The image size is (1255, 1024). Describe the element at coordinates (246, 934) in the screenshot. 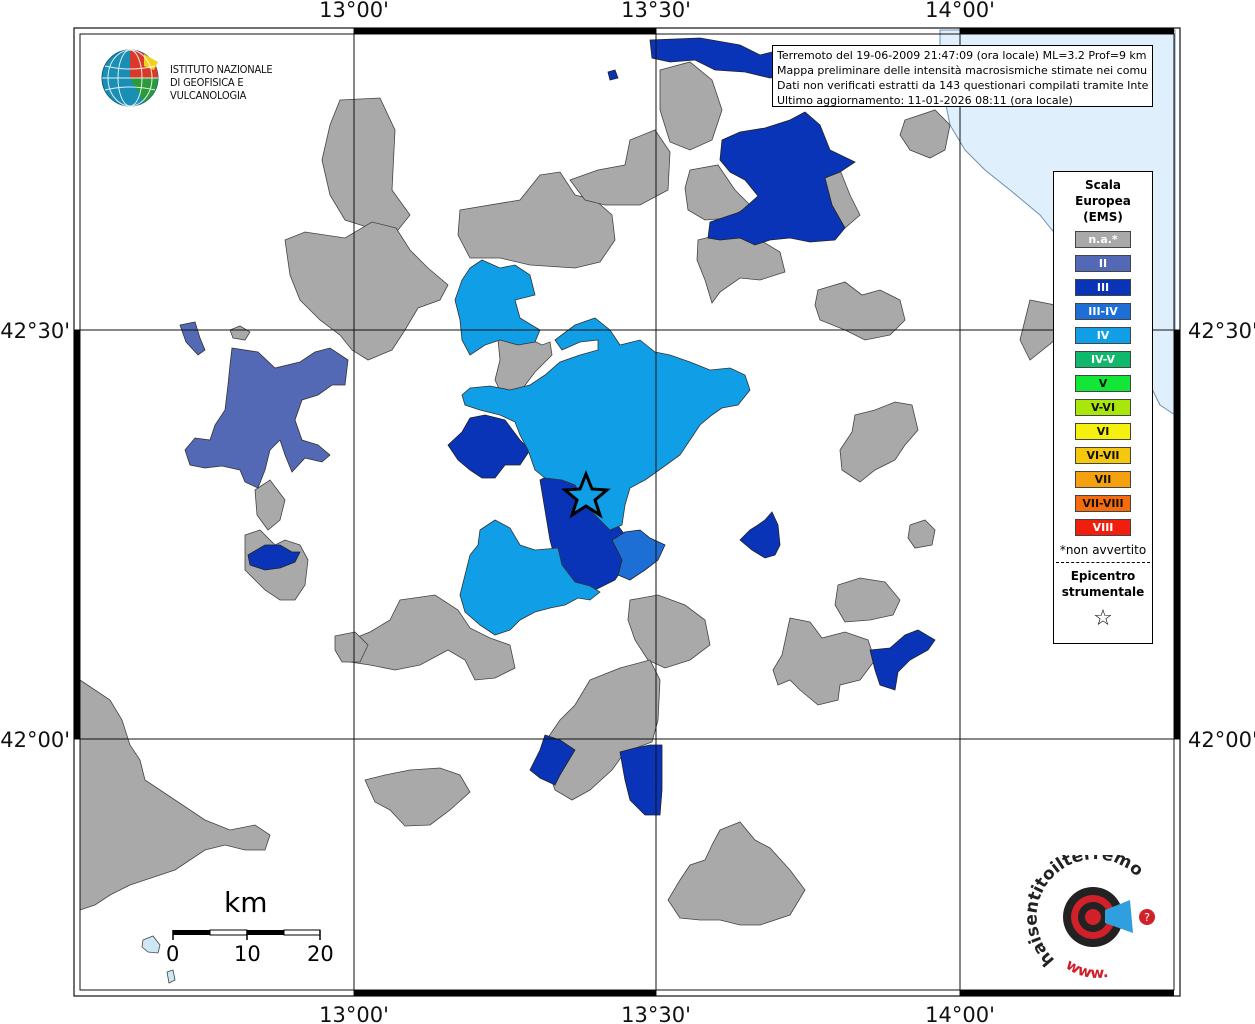

I see `scale-bar` at that location.